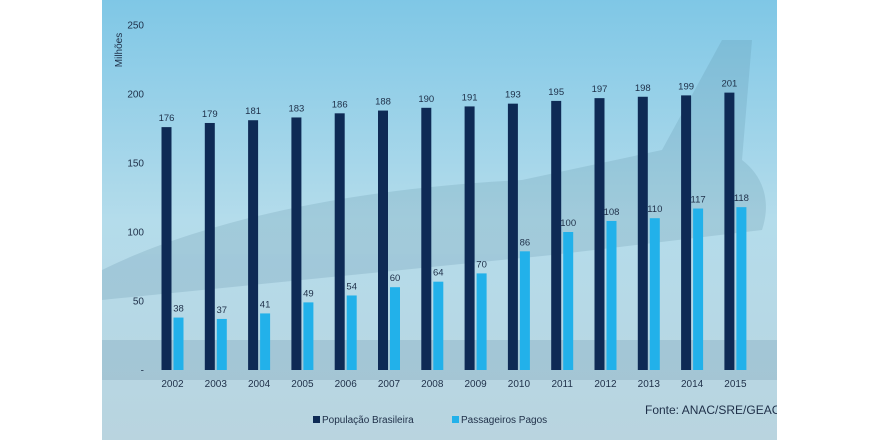 This screenshot has width=880, height=440. What do you see at coordinates (135, 233) in the screenshot?
I see `y-tick-label: 100` at bounding box center [135, 233].